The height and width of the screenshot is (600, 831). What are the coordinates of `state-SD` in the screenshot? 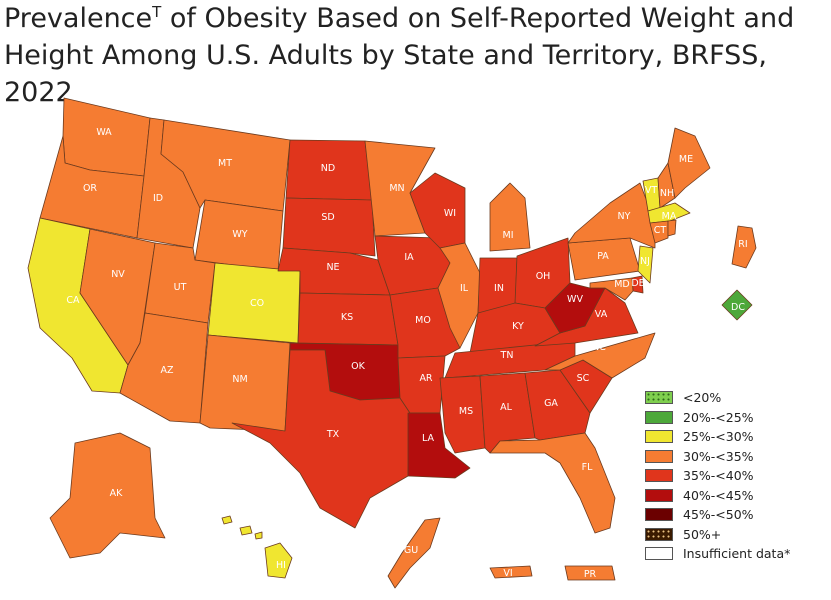 It's located at (329, 227).